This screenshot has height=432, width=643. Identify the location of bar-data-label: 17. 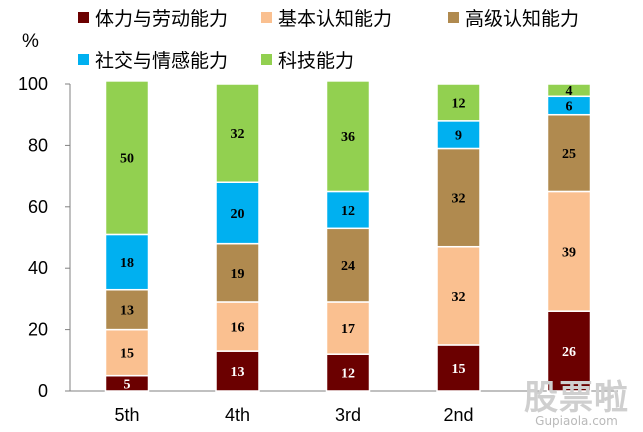
(348, 329).